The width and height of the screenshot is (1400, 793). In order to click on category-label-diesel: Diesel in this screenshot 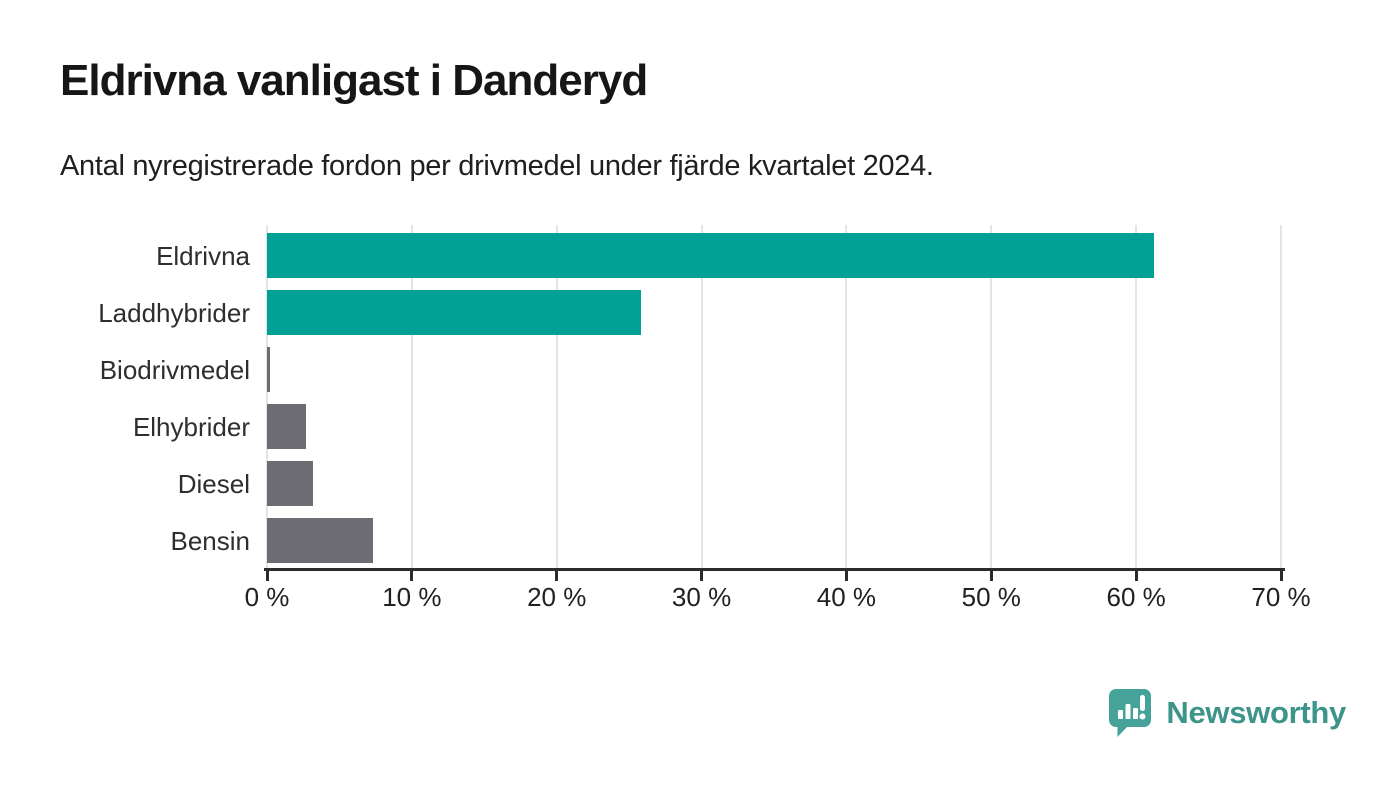, I will do `click(213, 483)`.